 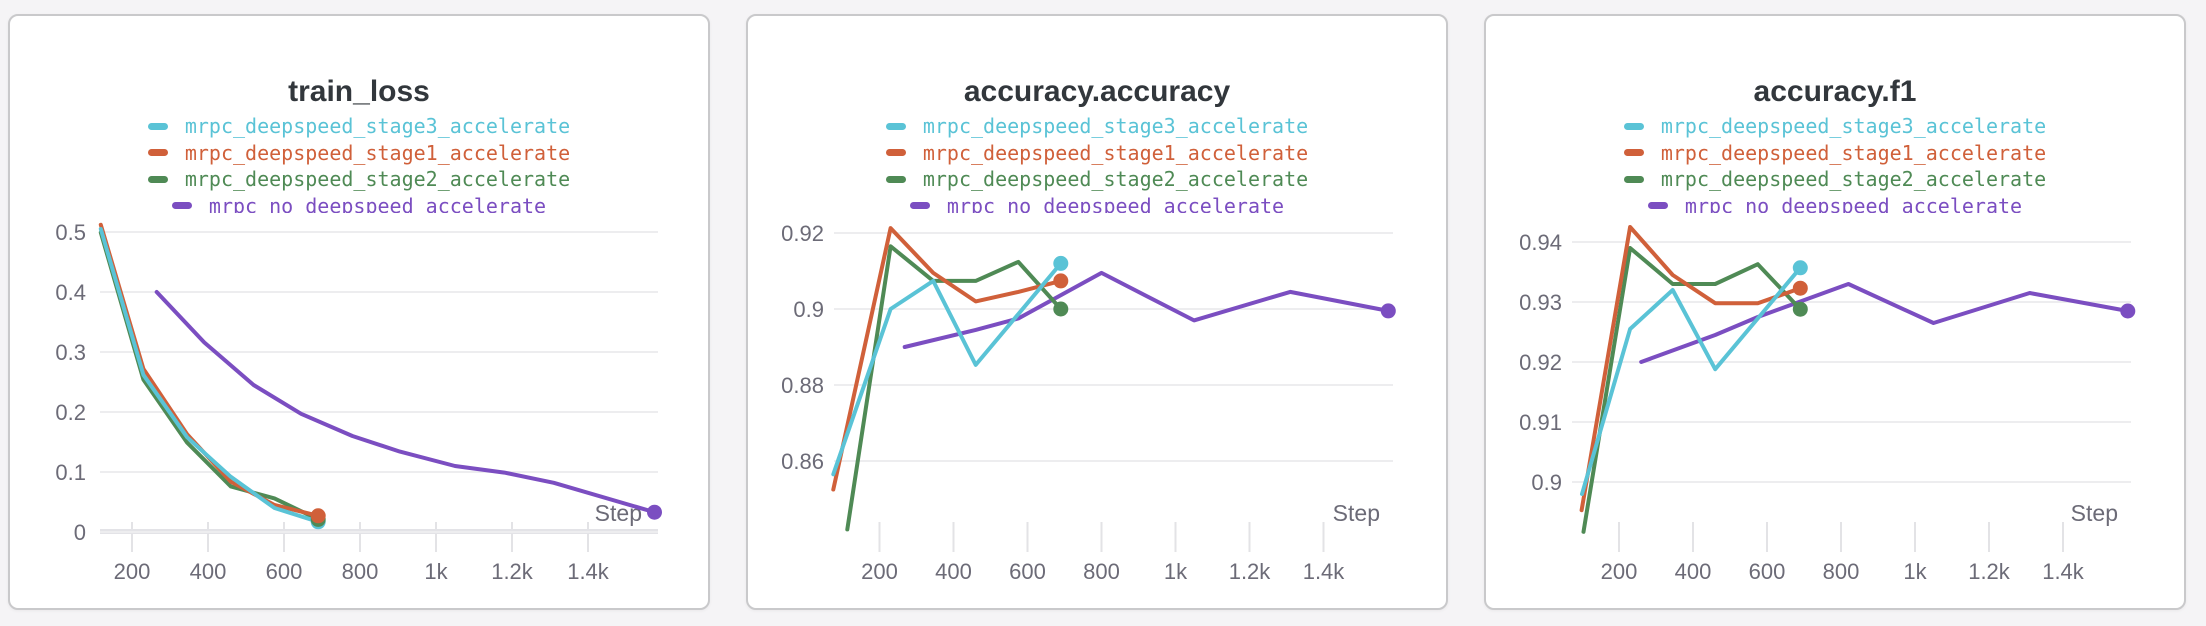 I want to click on y-axis-tick-label: 0.3, so click(x=70, y=352).